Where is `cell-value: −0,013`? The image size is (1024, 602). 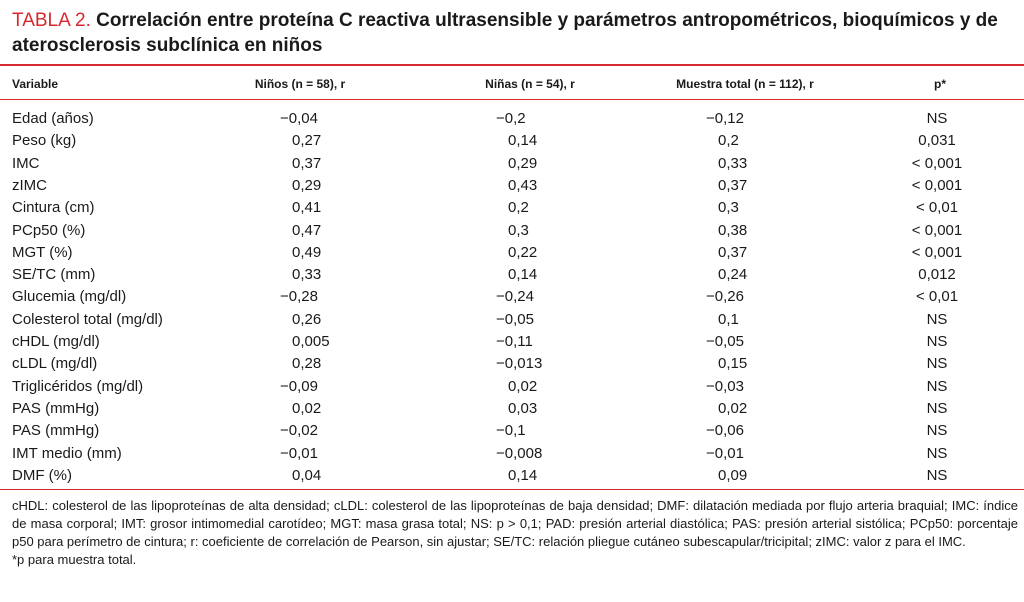
cell-value: −0,013 is located at coordinates (519, 364).